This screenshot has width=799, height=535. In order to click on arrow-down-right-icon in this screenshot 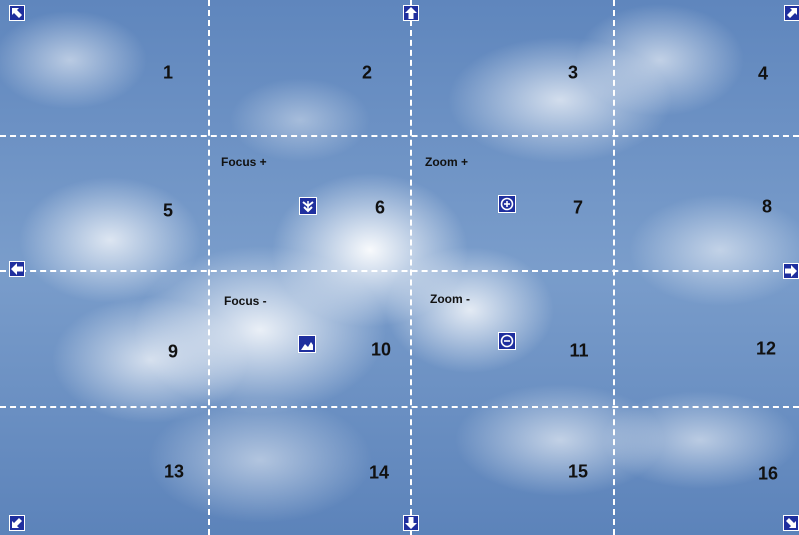, I will do `click(791, 523)`.